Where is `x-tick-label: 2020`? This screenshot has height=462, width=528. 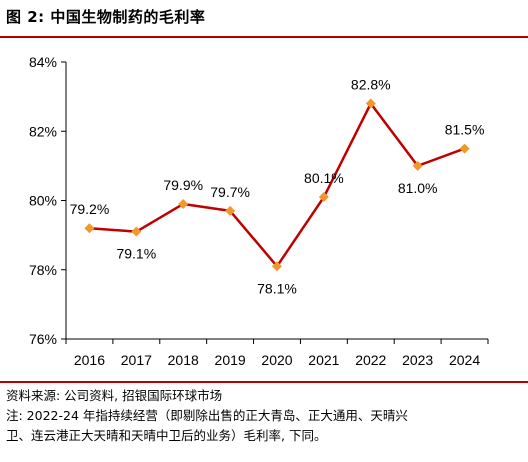
x-tick-label: 2020 is located at coordinates (276, 360).